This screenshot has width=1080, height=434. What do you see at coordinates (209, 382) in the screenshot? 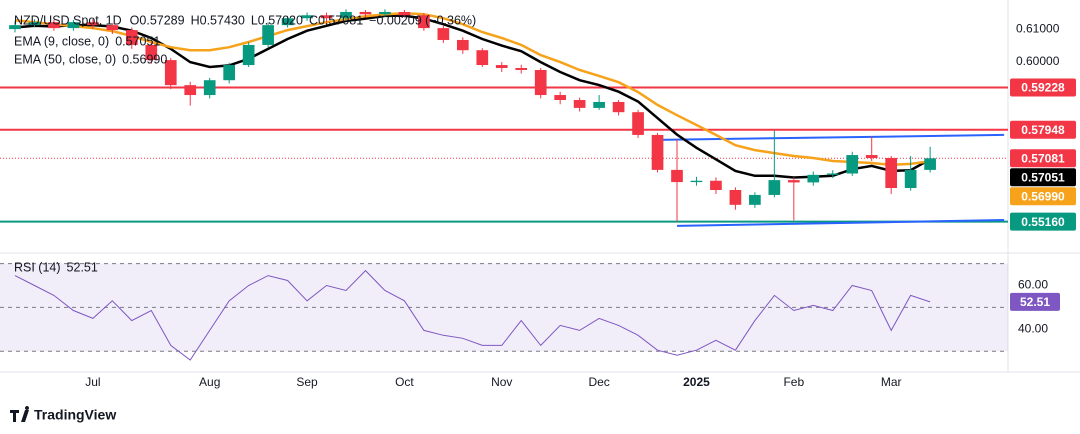
I see `x-tick-label: Aug` at bounding box center [209, 382].